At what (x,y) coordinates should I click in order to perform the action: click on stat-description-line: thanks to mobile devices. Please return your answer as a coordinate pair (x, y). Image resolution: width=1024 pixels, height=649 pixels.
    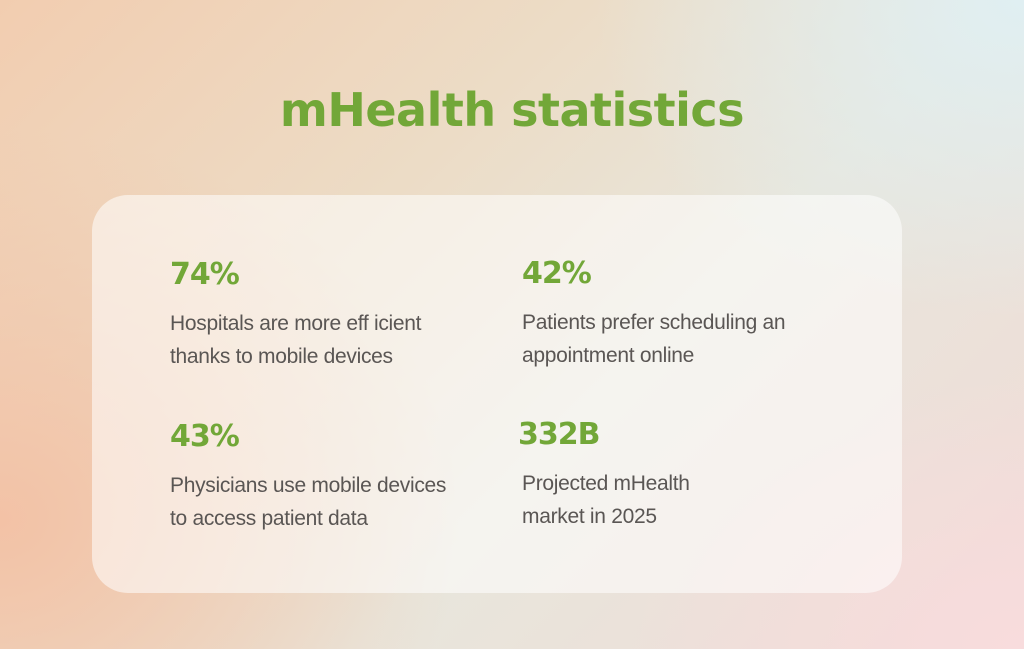
    Looking at the image, I should click on (281, 356).